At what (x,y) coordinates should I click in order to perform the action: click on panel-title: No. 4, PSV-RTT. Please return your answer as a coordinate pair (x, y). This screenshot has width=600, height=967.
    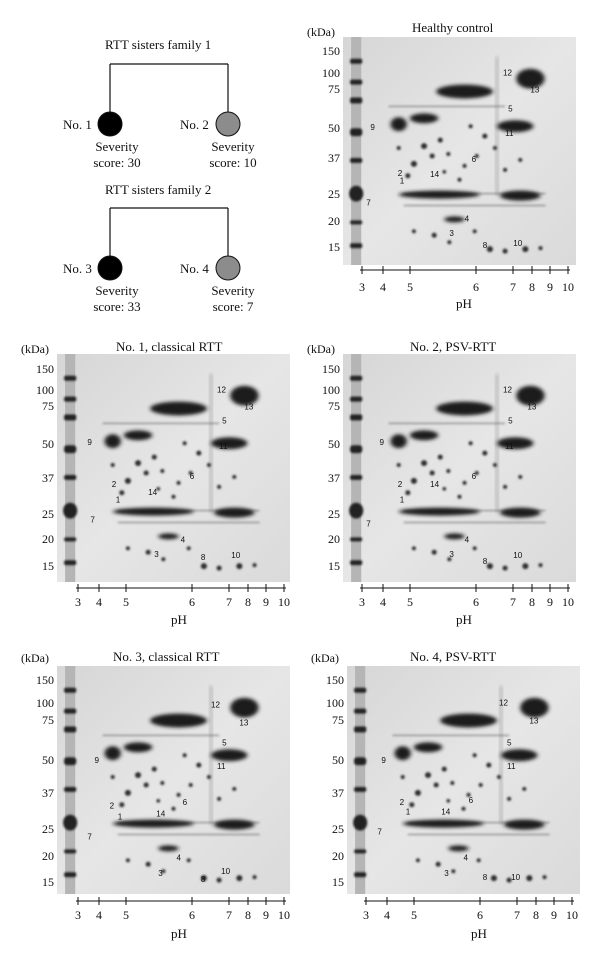
    Looking at the image, I should click on (453, 656).